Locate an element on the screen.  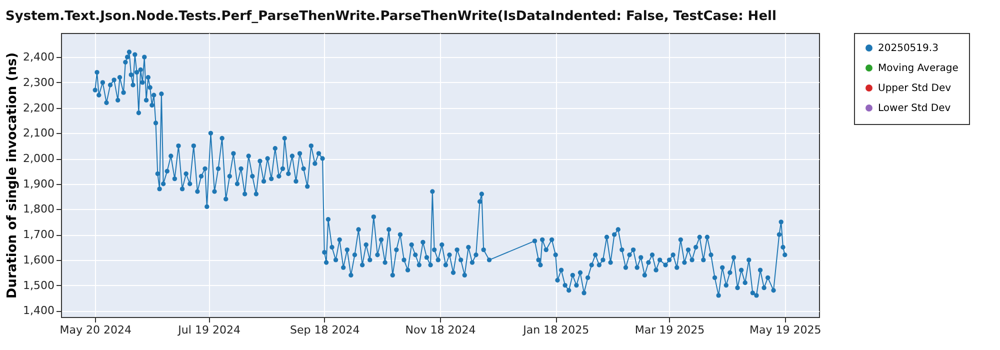
y-tick-label: 1,600 is located at coordinates (38, 259).